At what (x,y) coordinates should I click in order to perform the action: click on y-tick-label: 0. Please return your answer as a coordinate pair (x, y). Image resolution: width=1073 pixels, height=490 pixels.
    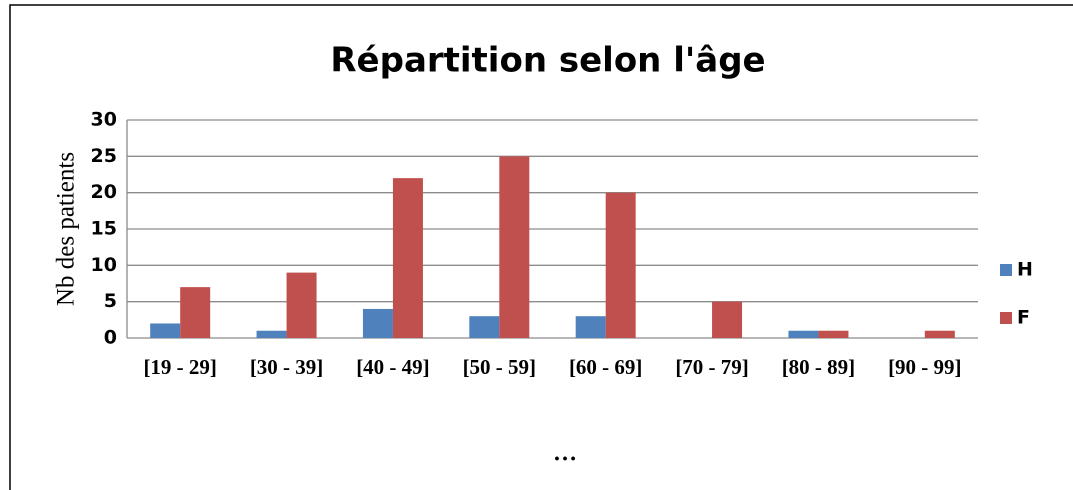
    Looking at the image, I should click on (110, 338).